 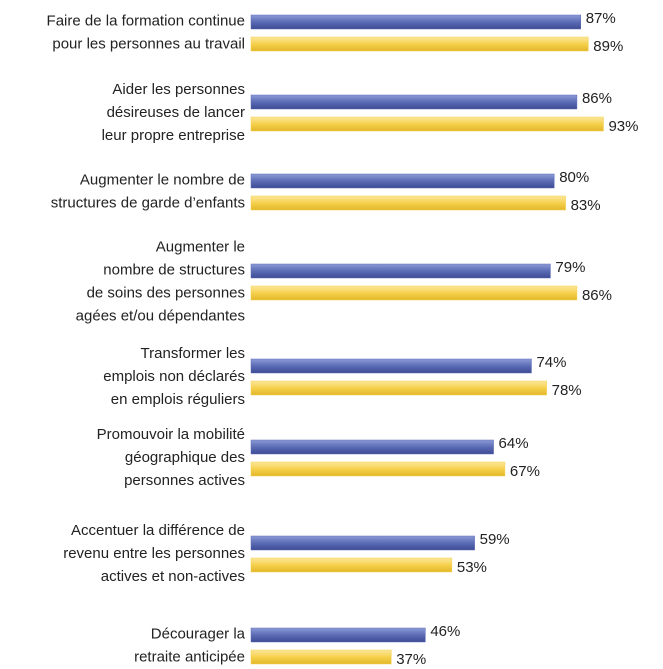 What do you see at coordinates (174, 376) in the screenshot?
I see `category-label: emplois non déclarés` at bounding box center [174, 376].